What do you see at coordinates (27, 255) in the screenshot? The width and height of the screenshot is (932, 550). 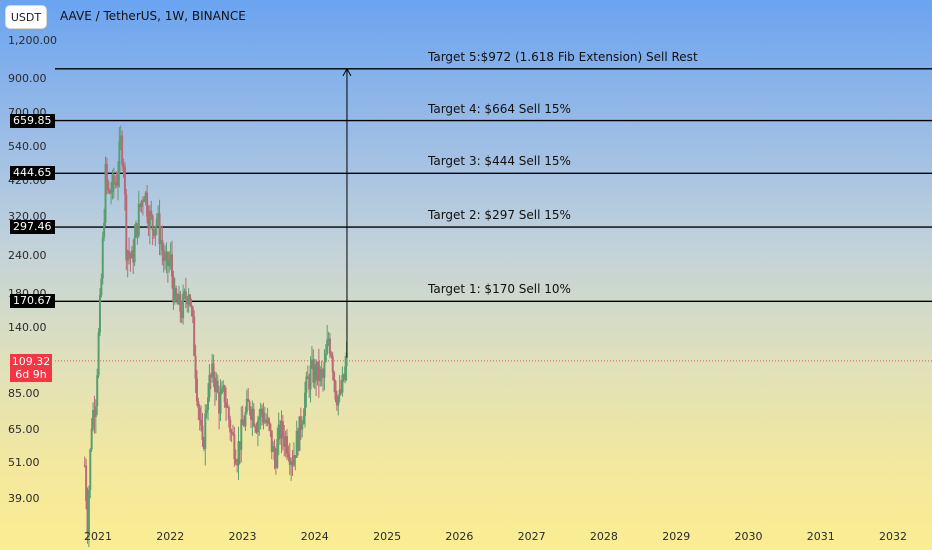 I see `y-tick-label: 240.00` at bounding box center [27, 255].